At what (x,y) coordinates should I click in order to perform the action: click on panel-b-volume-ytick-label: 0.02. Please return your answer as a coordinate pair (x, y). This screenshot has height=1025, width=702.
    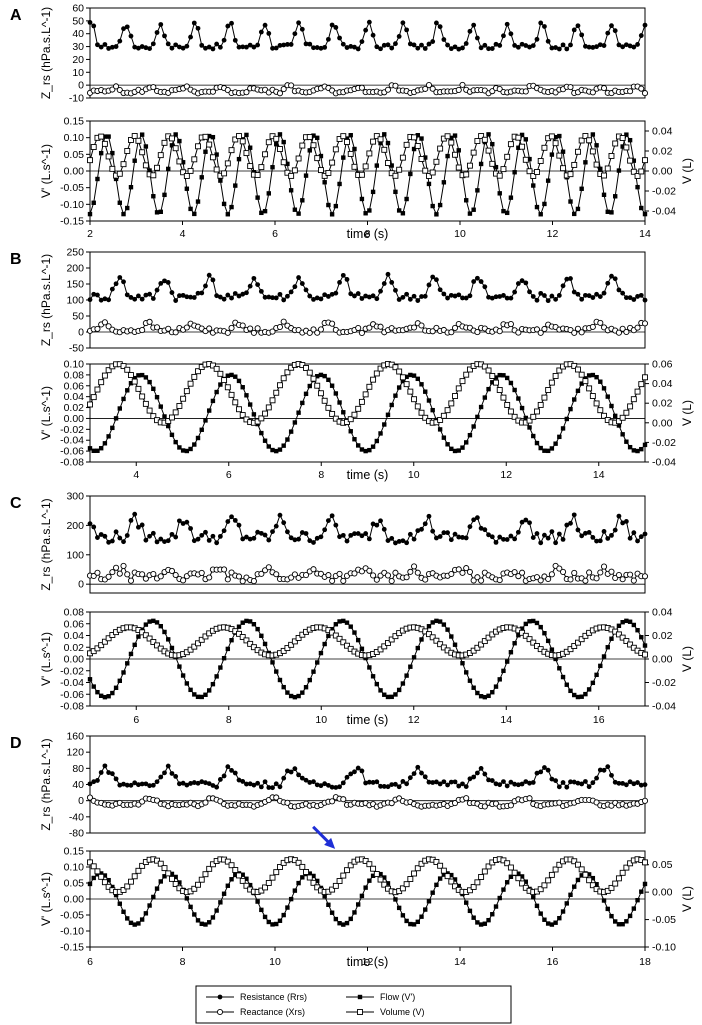
    Looking at the image, I should click on (662, 404).